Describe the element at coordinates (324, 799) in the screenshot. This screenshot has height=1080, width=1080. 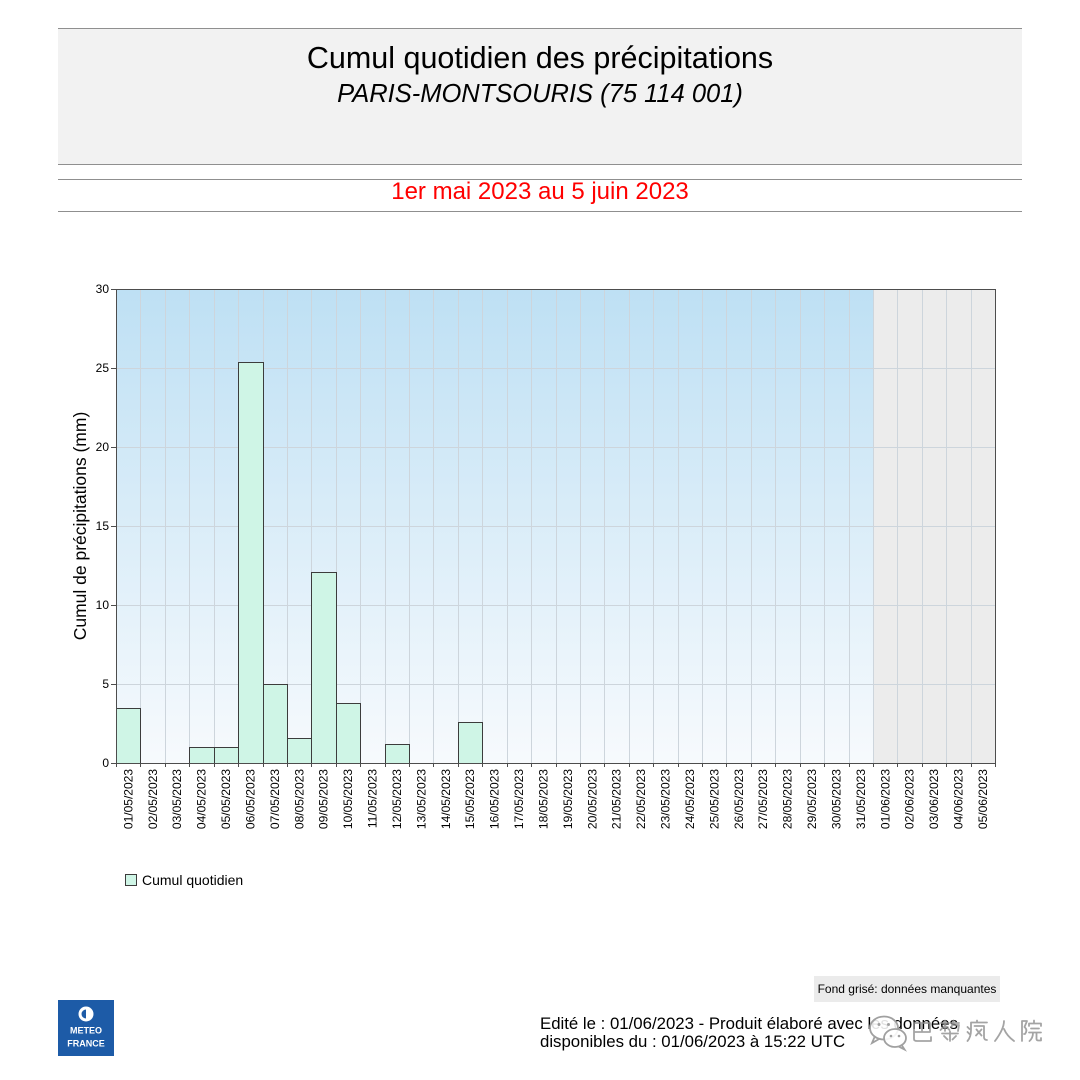
I see `x-tick-label: 09/05/2023` at that location.